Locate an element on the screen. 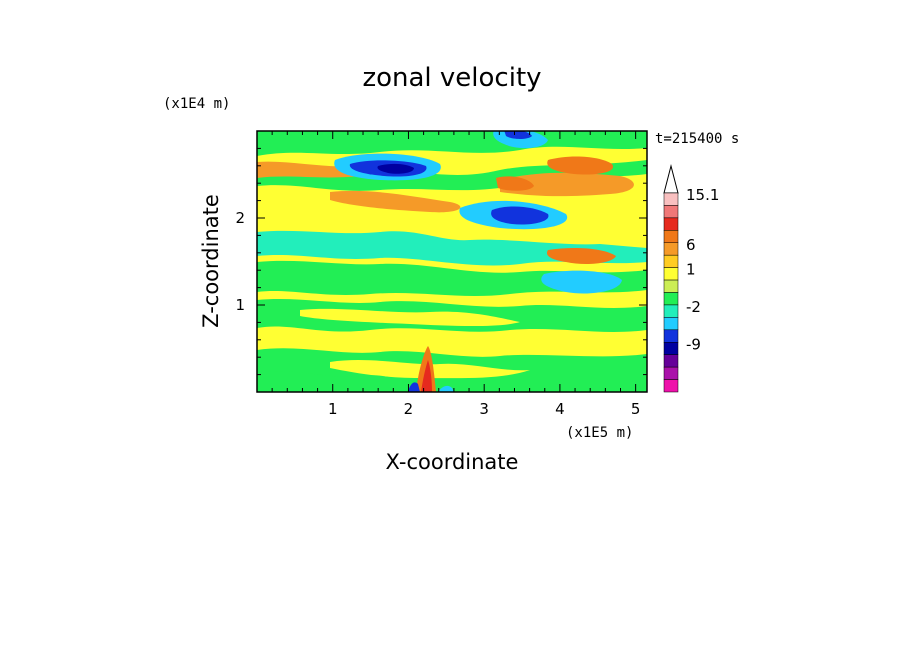 This screenshot has width=904, height=654. band-green-mid-upper is located at coordinates (452, 175).